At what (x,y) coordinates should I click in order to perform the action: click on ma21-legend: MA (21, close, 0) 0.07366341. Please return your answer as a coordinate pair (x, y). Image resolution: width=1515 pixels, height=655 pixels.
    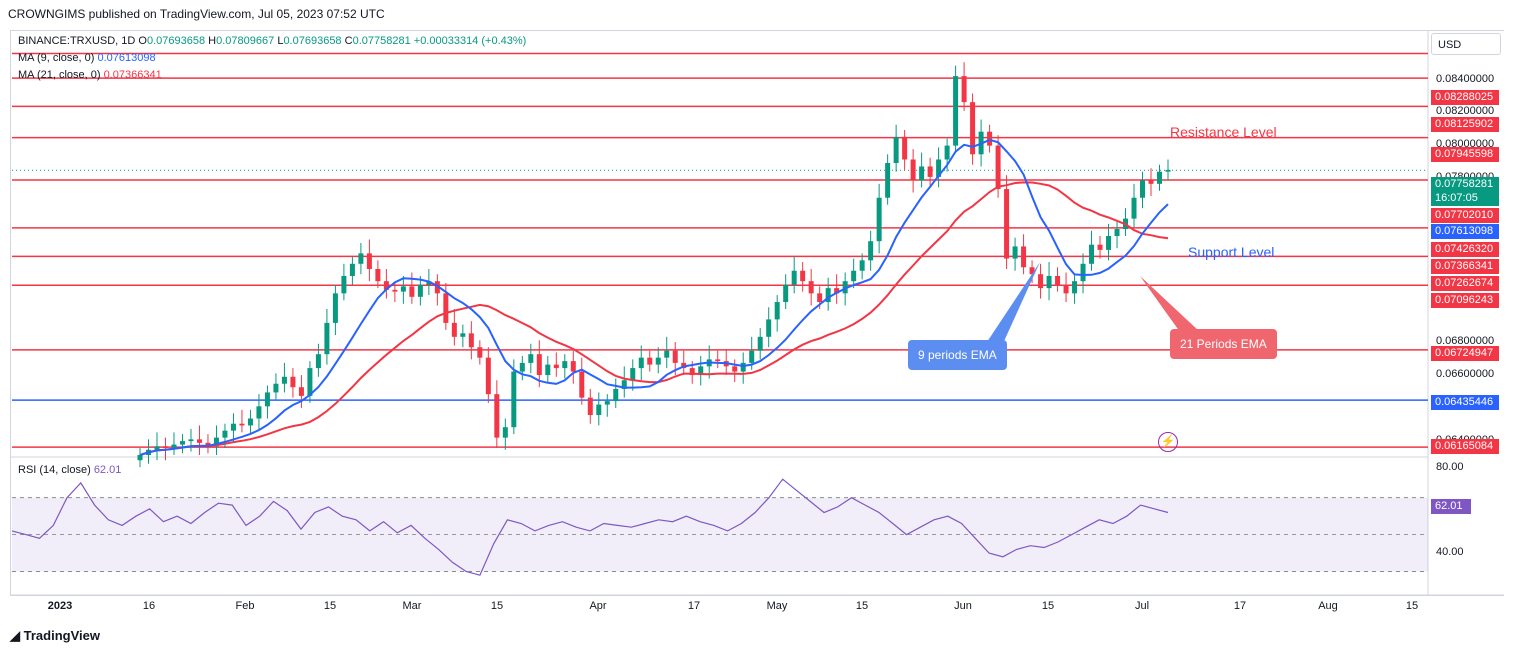
    Looking at the image, I should click on (90, 75).